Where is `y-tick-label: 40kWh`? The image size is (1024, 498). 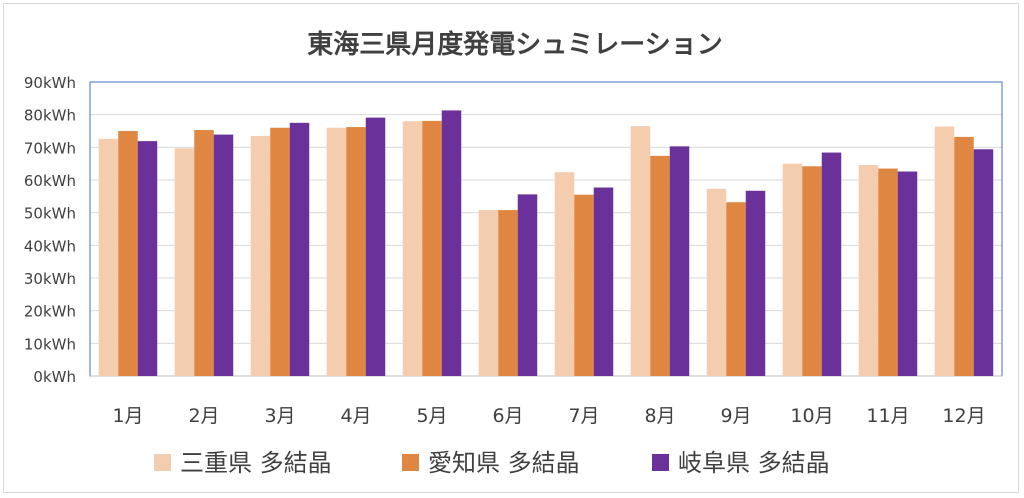
y-tick-label: 40kWh is located at coordinates (50, 246).